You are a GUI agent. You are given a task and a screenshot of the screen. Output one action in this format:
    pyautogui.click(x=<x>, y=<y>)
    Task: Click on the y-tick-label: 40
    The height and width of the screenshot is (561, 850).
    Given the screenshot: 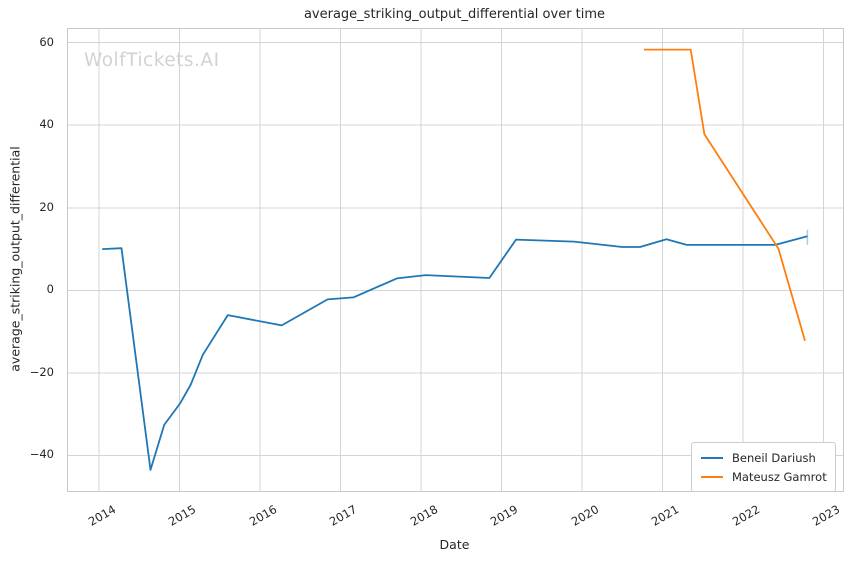 What is the action you would take?
    pyautogui.click(x=46, y=124)
    